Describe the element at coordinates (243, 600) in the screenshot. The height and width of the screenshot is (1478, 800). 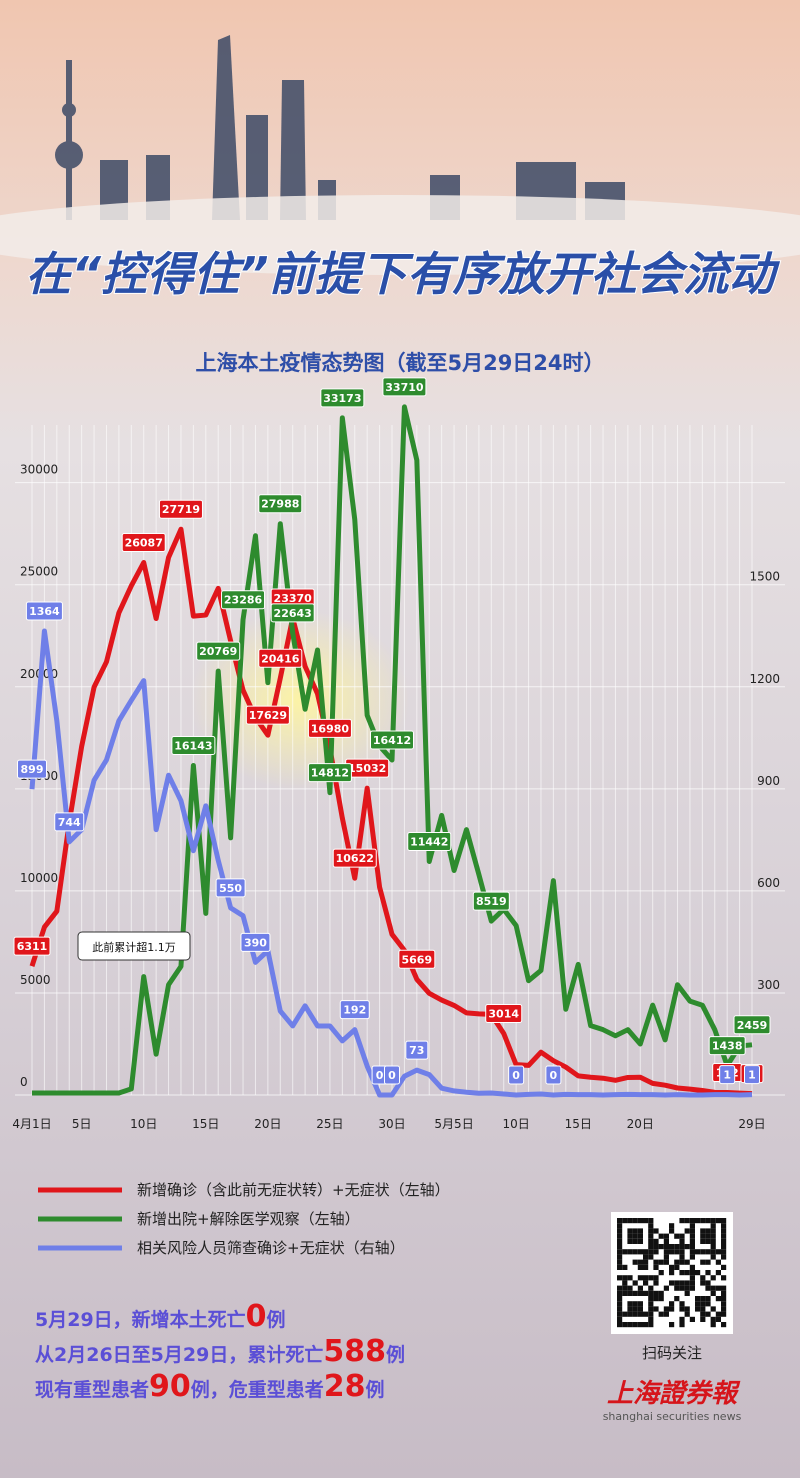
I see `value-label: 23286` at that location.